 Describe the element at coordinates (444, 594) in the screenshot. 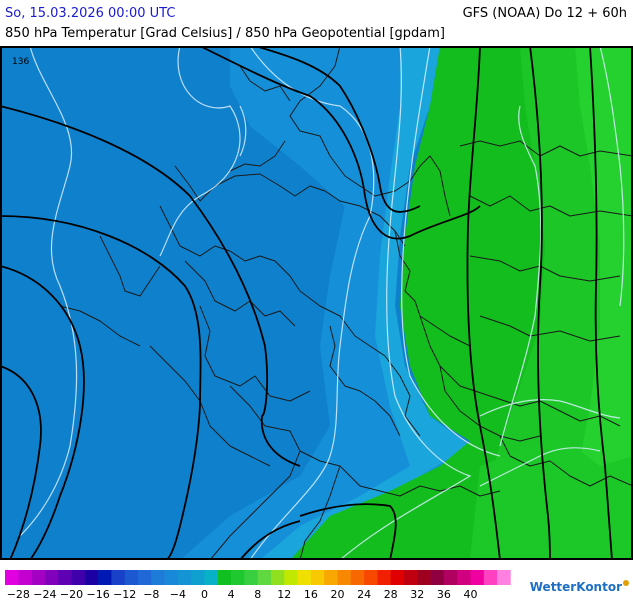

I see `legend-tick-label: 36` at that location.